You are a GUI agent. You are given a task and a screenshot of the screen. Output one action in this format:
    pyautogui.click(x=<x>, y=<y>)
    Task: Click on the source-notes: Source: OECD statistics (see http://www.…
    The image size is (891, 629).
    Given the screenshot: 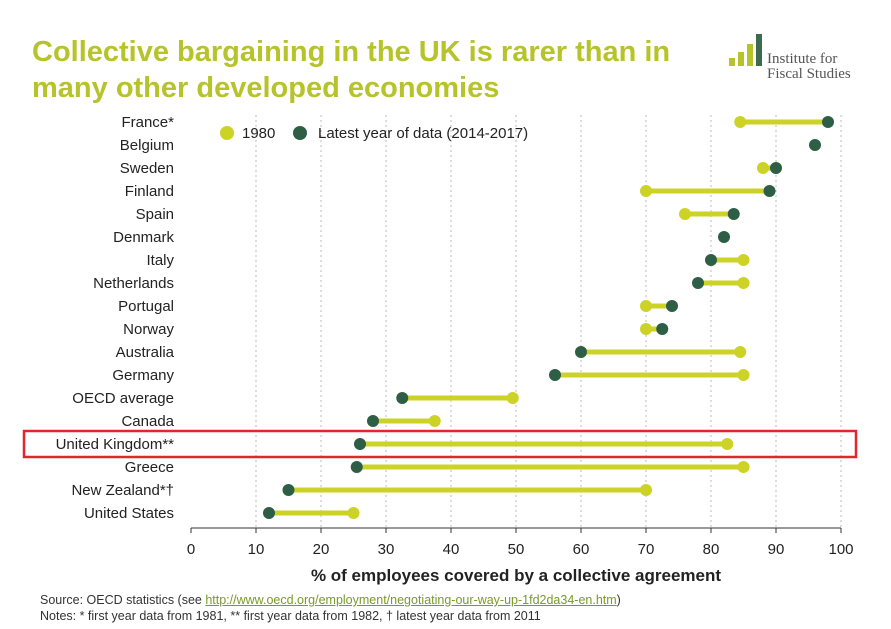 What is the action you would take?
    pyautogui.click(x=330, y=608)
    